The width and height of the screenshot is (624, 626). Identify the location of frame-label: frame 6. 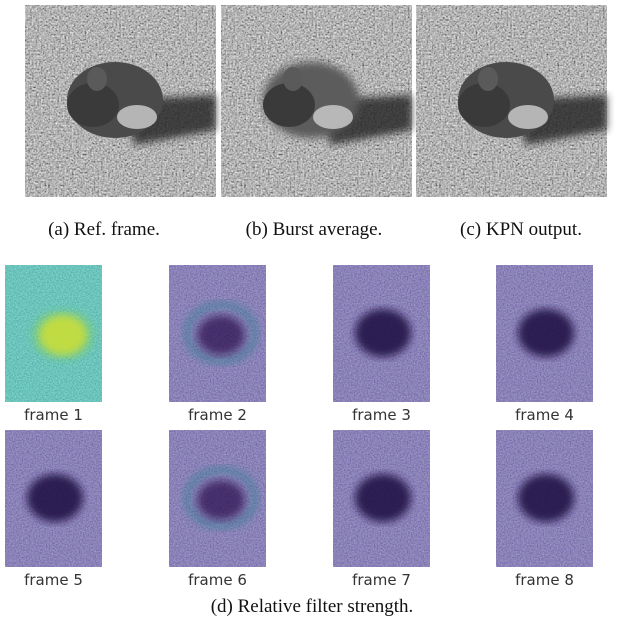
(217, 580).